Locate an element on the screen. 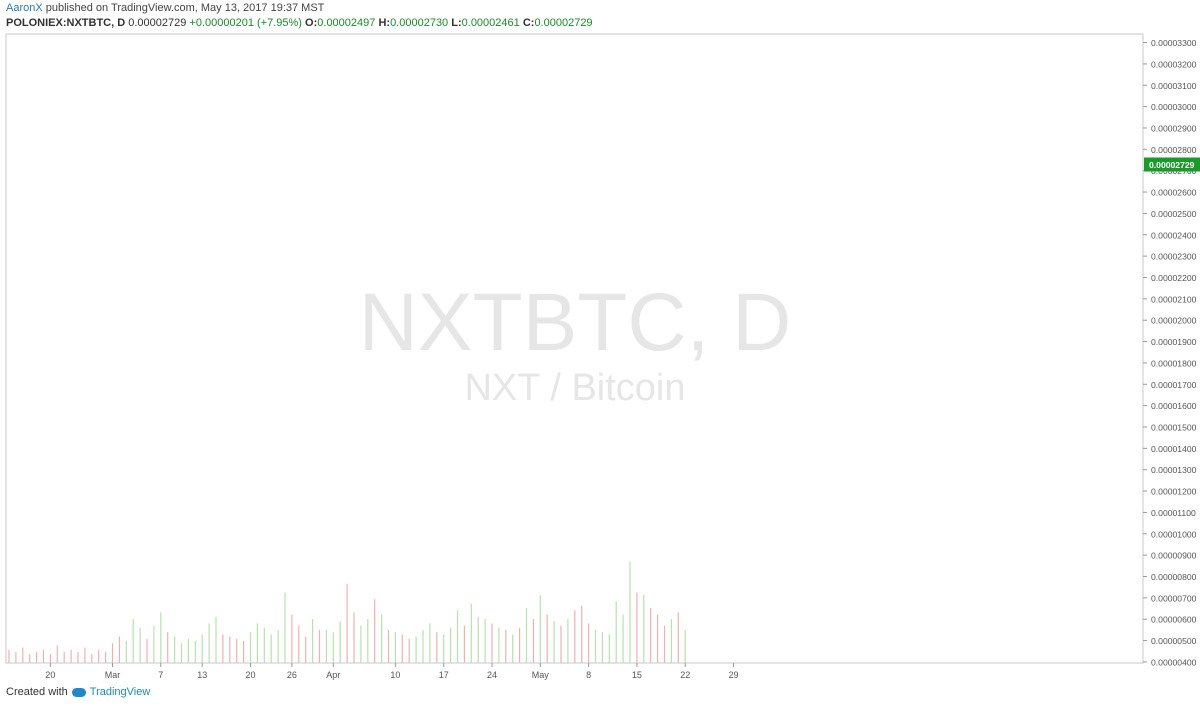 The image size is (1200, 707). y-tick-label: 0.00003100 is located at coordinates (1174, 86).